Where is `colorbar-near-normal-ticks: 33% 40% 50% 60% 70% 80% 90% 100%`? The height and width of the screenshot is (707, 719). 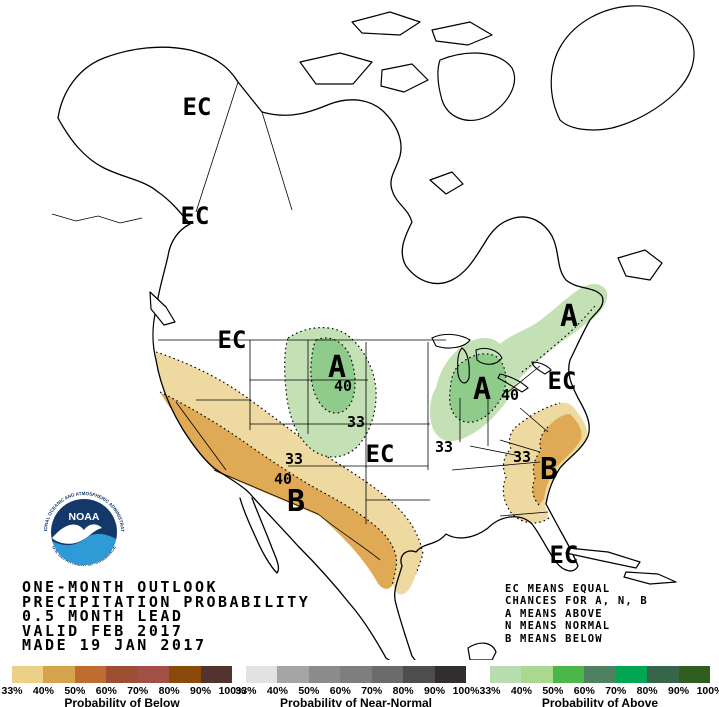
colorbar-near-normal-ticks: 33% 40% 50% 60% 70% 80% 90% 100% is located at coordinates (357, 690).